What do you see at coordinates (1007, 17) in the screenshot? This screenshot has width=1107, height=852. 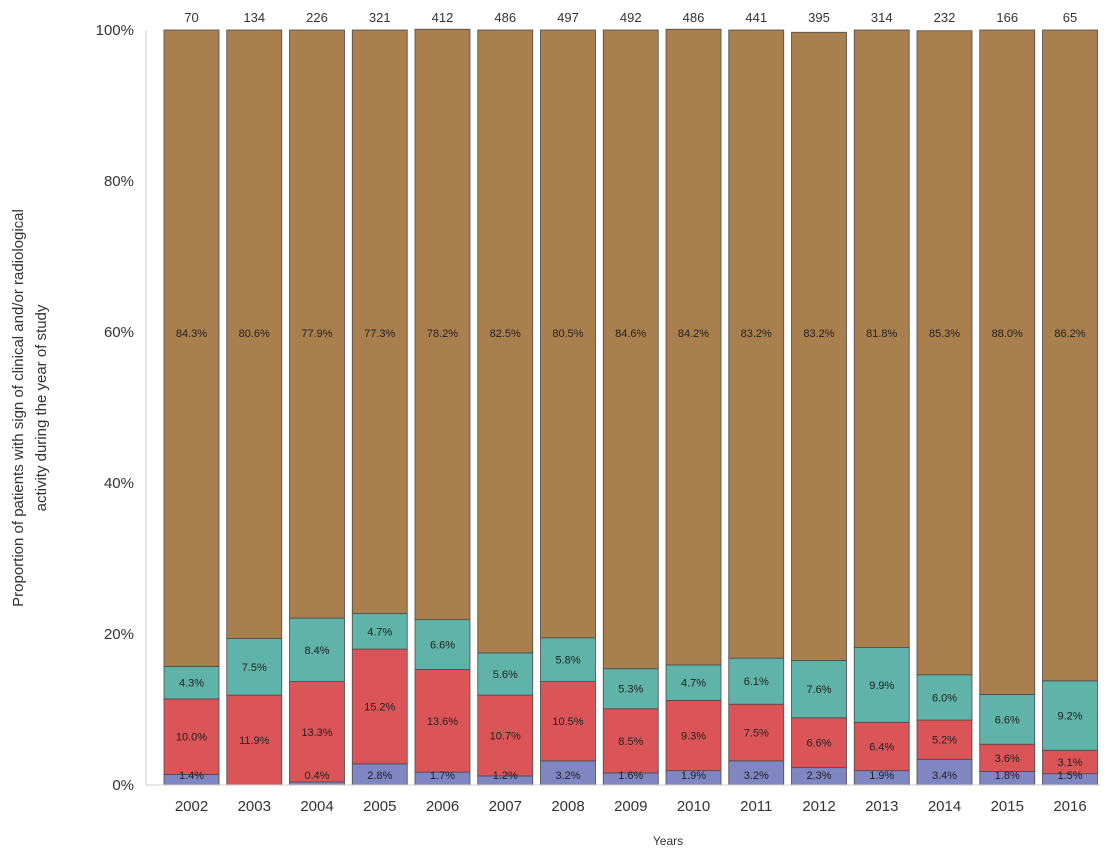 I see `n-count-label: 166` at bounding box center [1007, 17].